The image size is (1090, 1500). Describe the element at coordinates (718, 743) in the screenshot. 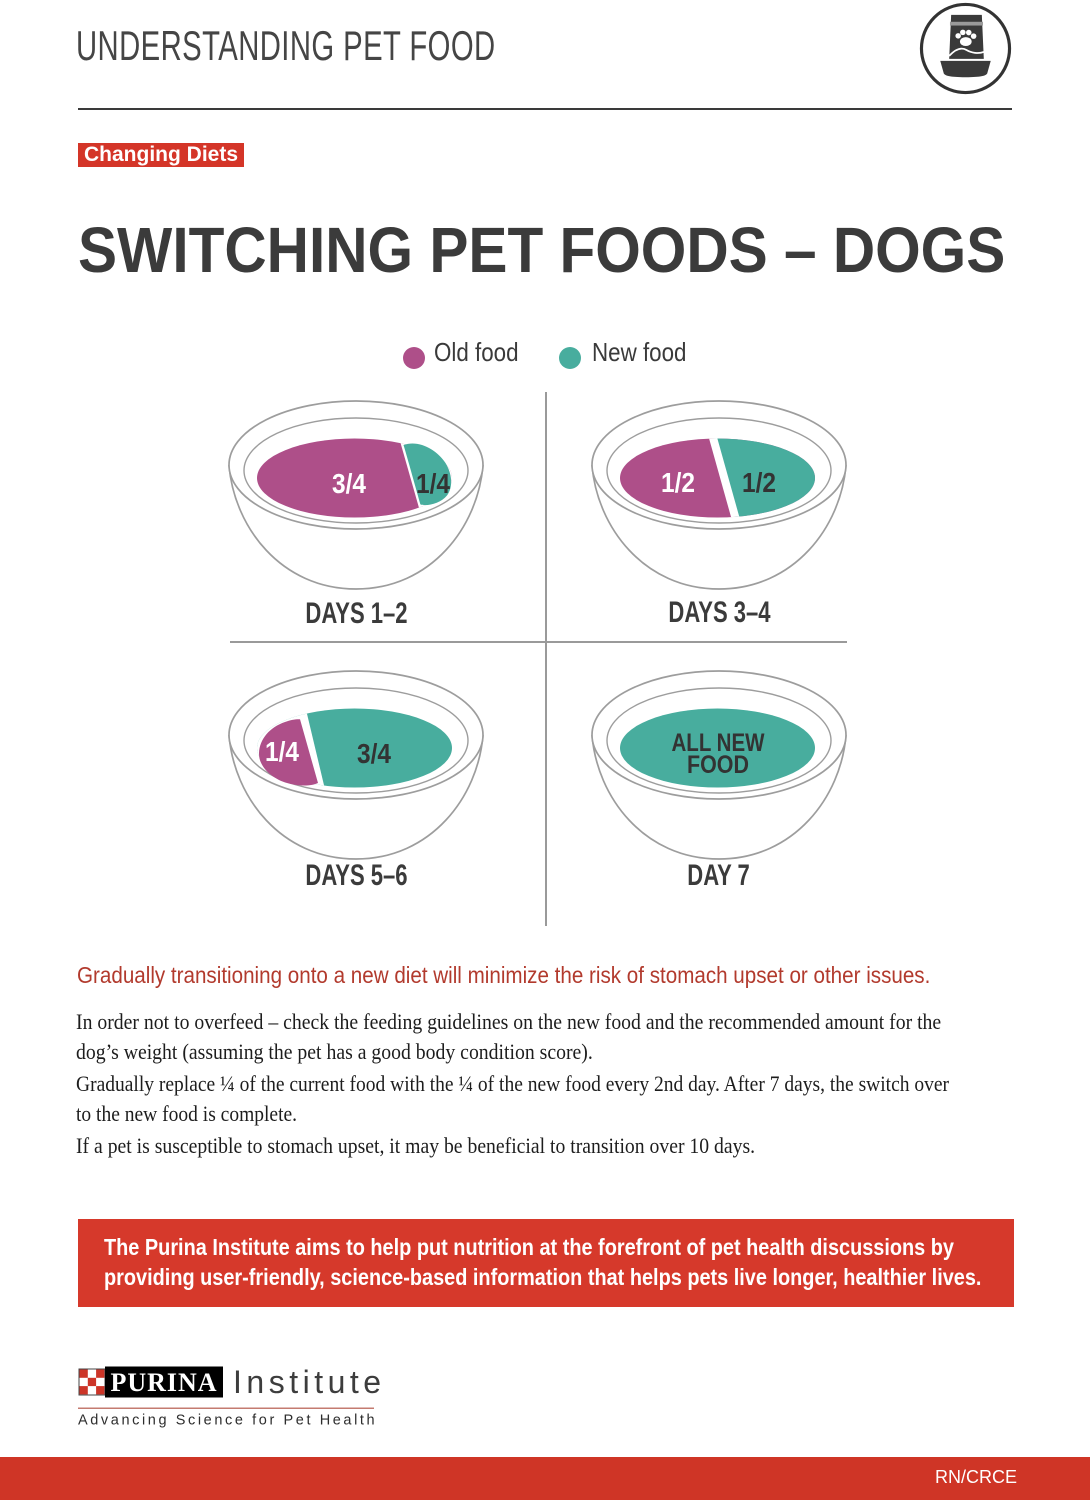

I see `svg-text: ALL NEW` at that location.